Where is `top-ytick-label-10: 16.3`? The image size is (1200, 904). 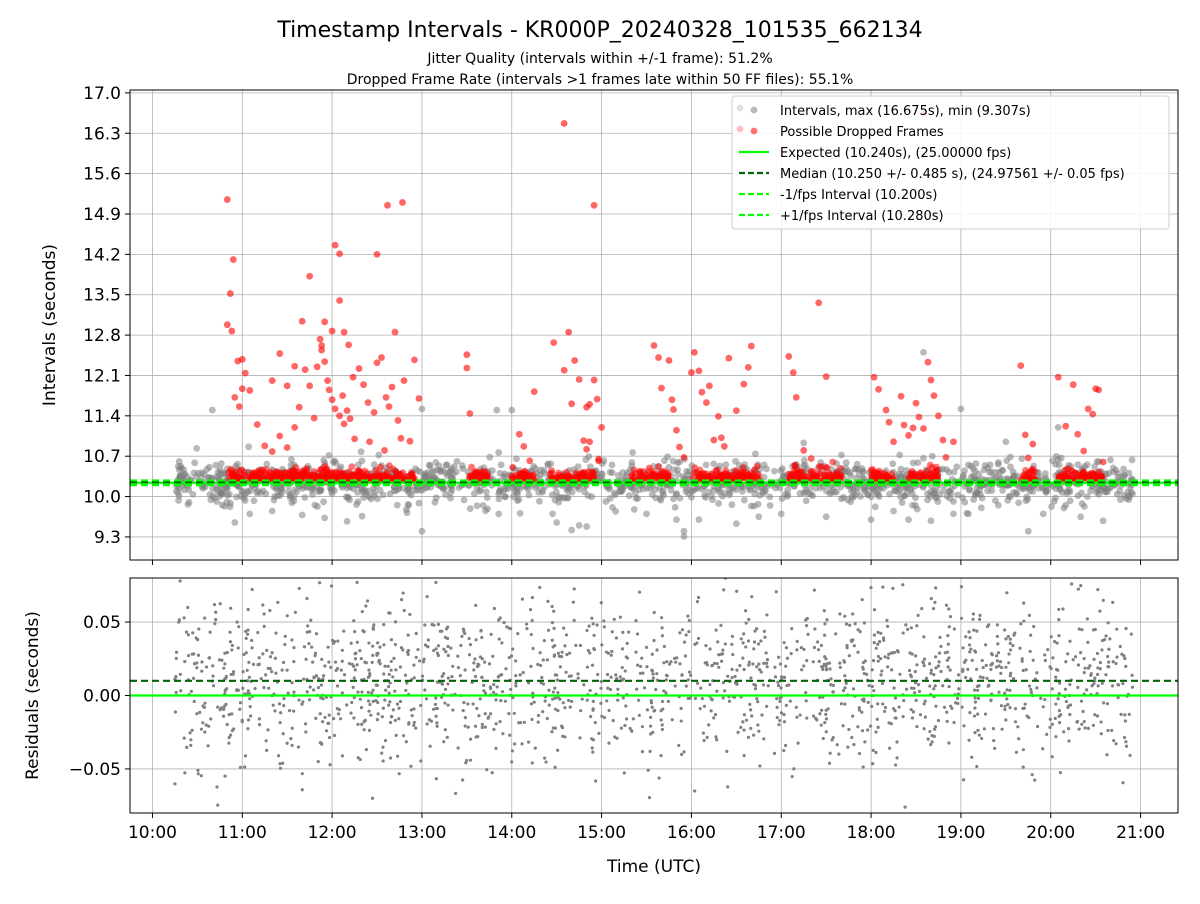
top-ytick-label-10: 16.3 is located at coordinates (102, 134).